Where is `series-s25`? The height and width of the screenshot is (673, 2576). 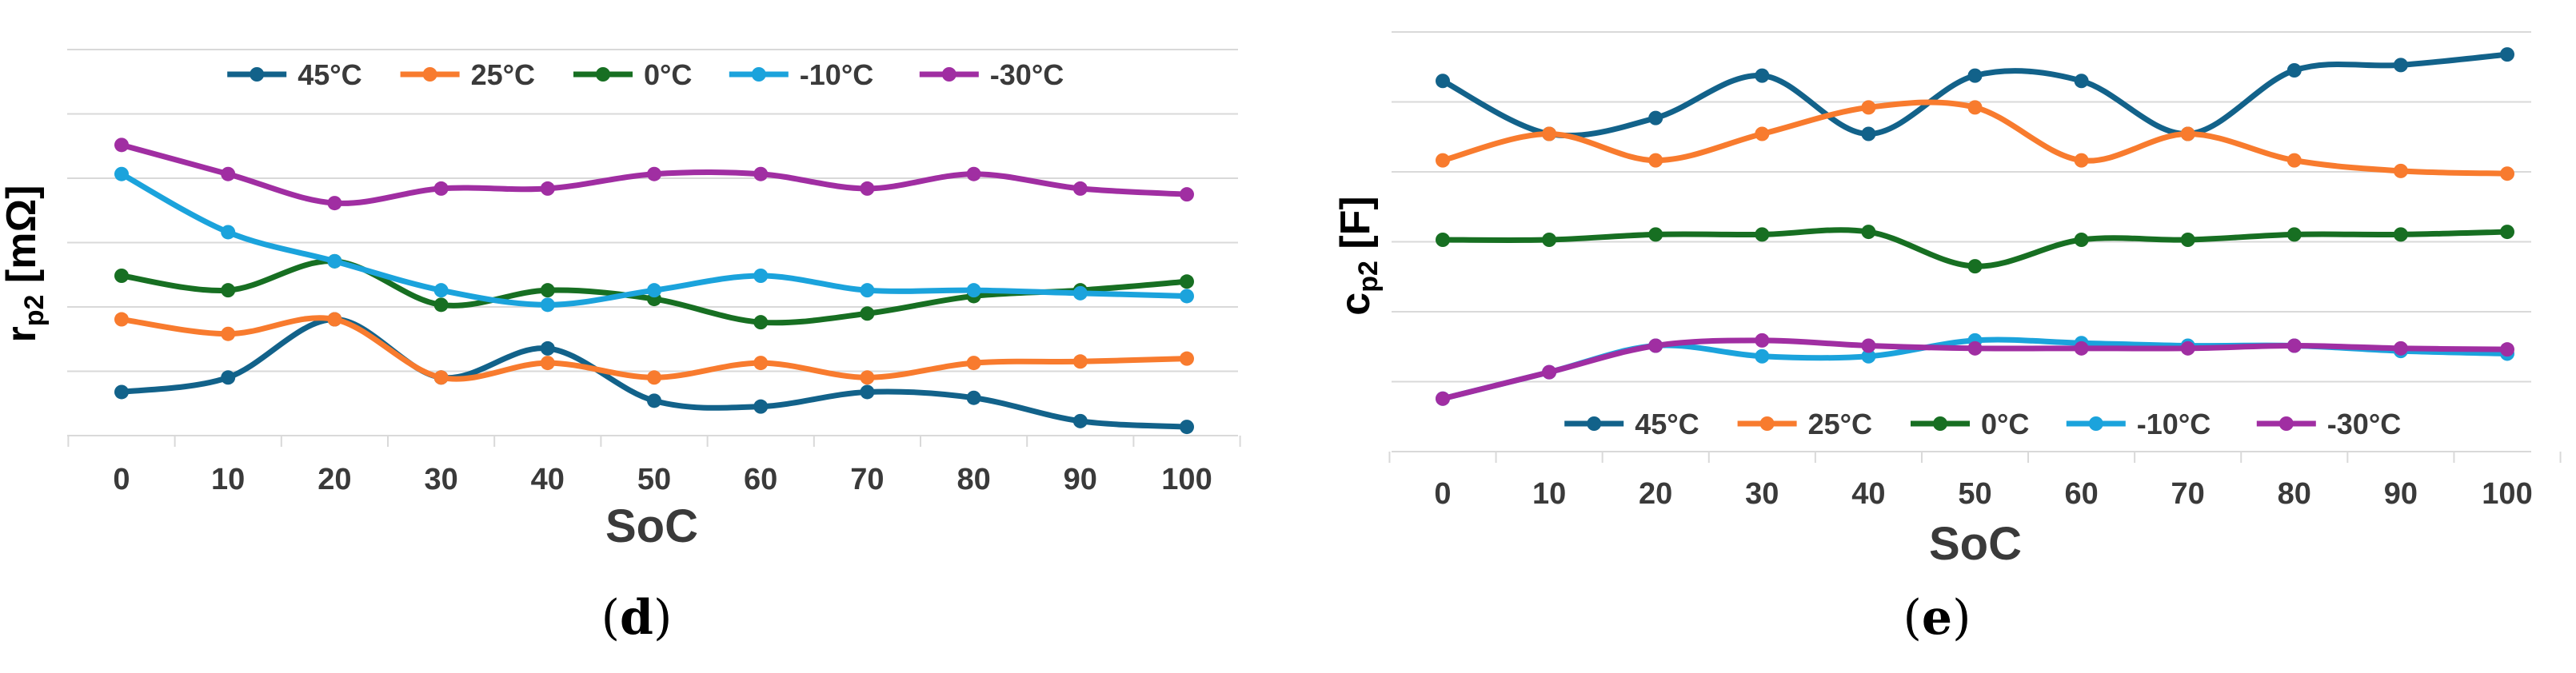 series-s25 is located at coordinates (654, 348).